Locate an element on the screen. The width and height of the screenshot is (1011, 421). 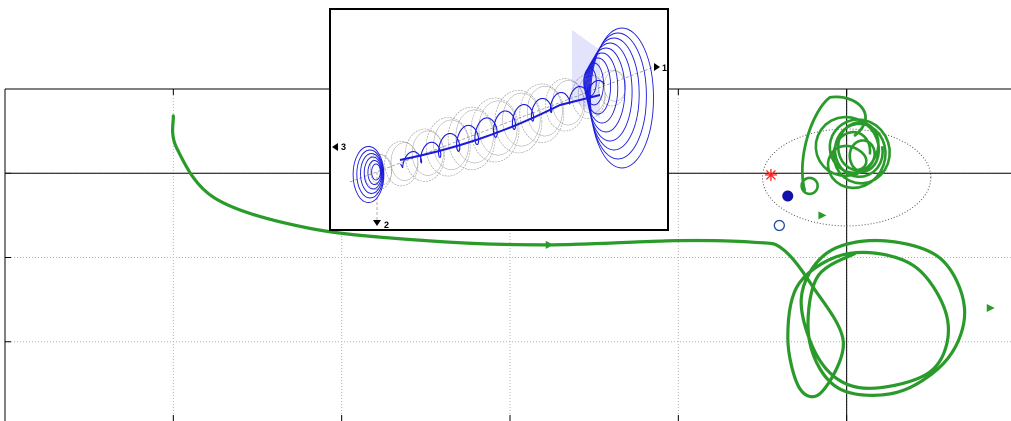
inset-axis-2-arrow is located at coordinates (377, 223).